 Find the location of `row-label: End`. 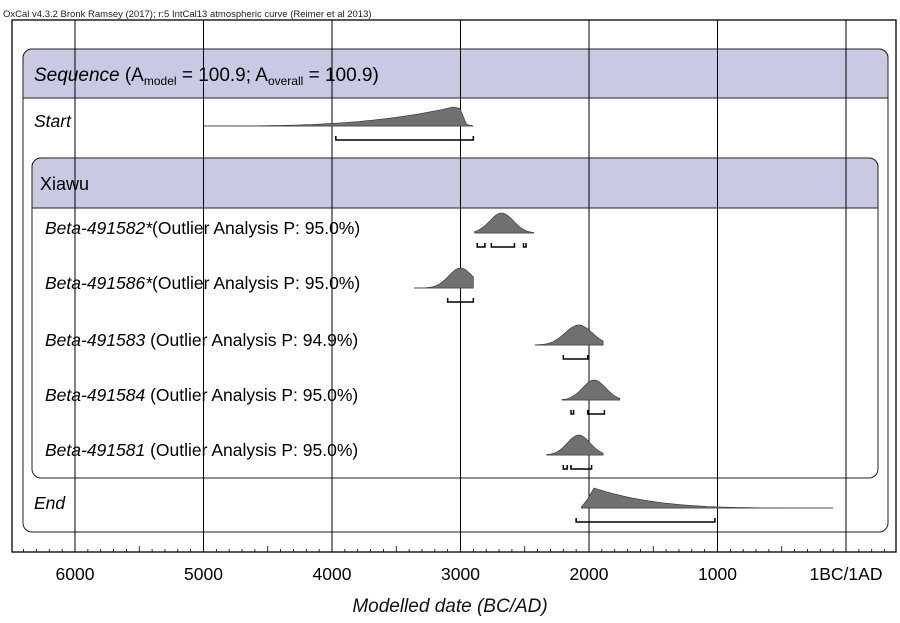

row-label: End is located at coordinates (50, 503).